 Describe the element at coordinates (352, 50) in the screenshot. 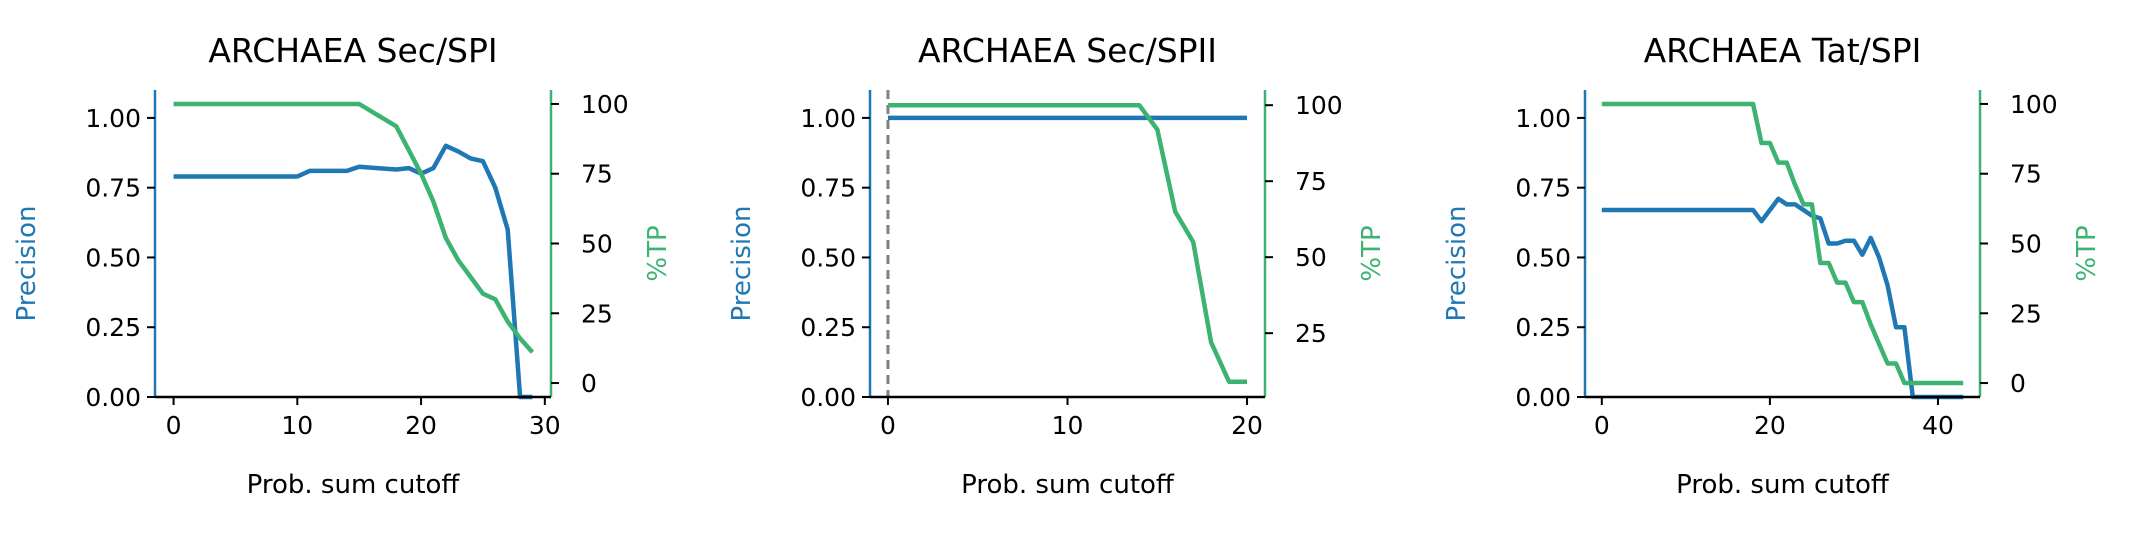

I see `chart-title: ARCHAEA Sec/SPI` at that location.